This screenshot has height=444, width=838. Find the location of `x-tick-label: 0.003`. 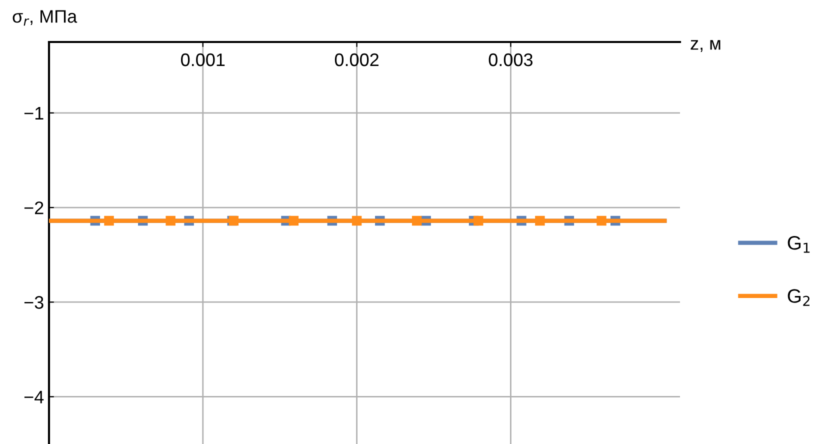

x-tick-label: 0.003 is located at coordinates (510, 59).